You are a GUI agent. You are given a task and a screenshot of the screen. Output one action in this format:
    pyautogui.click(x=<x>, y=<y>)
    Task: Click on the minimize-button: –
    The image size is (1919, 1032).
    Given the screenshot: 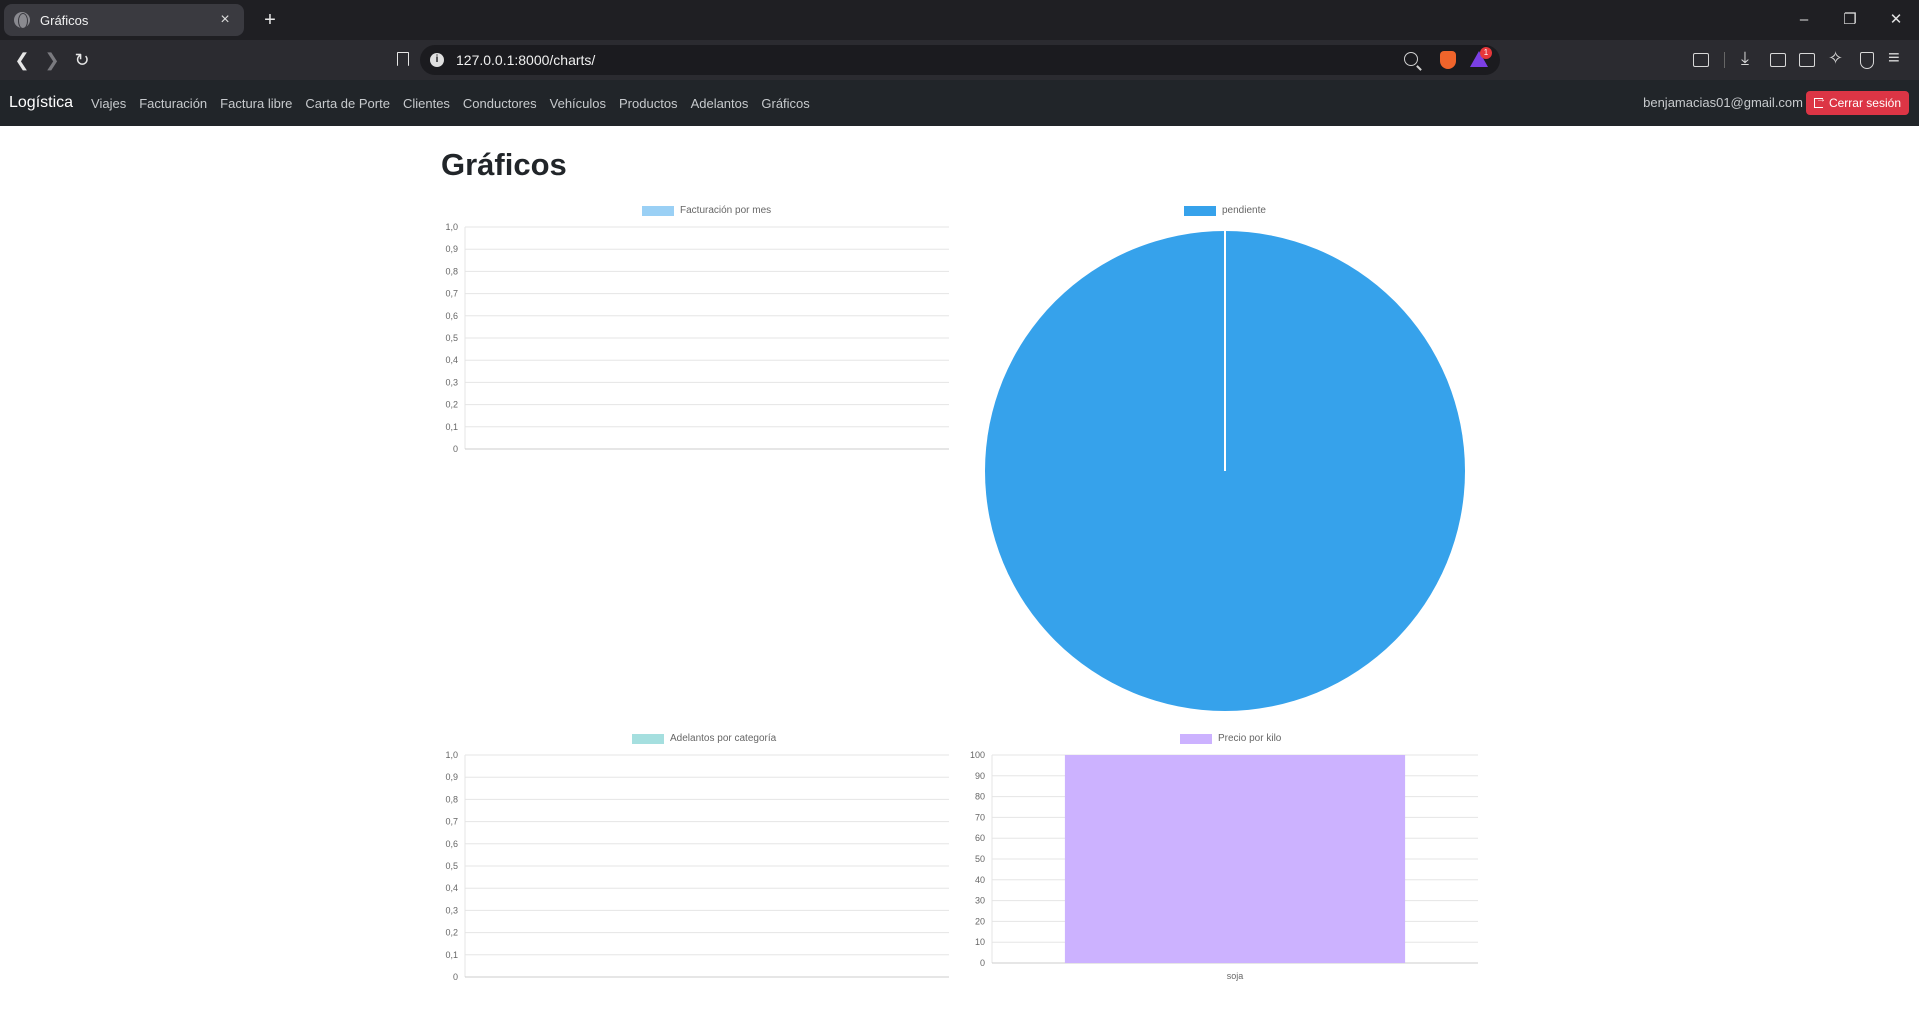 What is the action you would take?
    pyautogui.click(x=1804, y=19)
    